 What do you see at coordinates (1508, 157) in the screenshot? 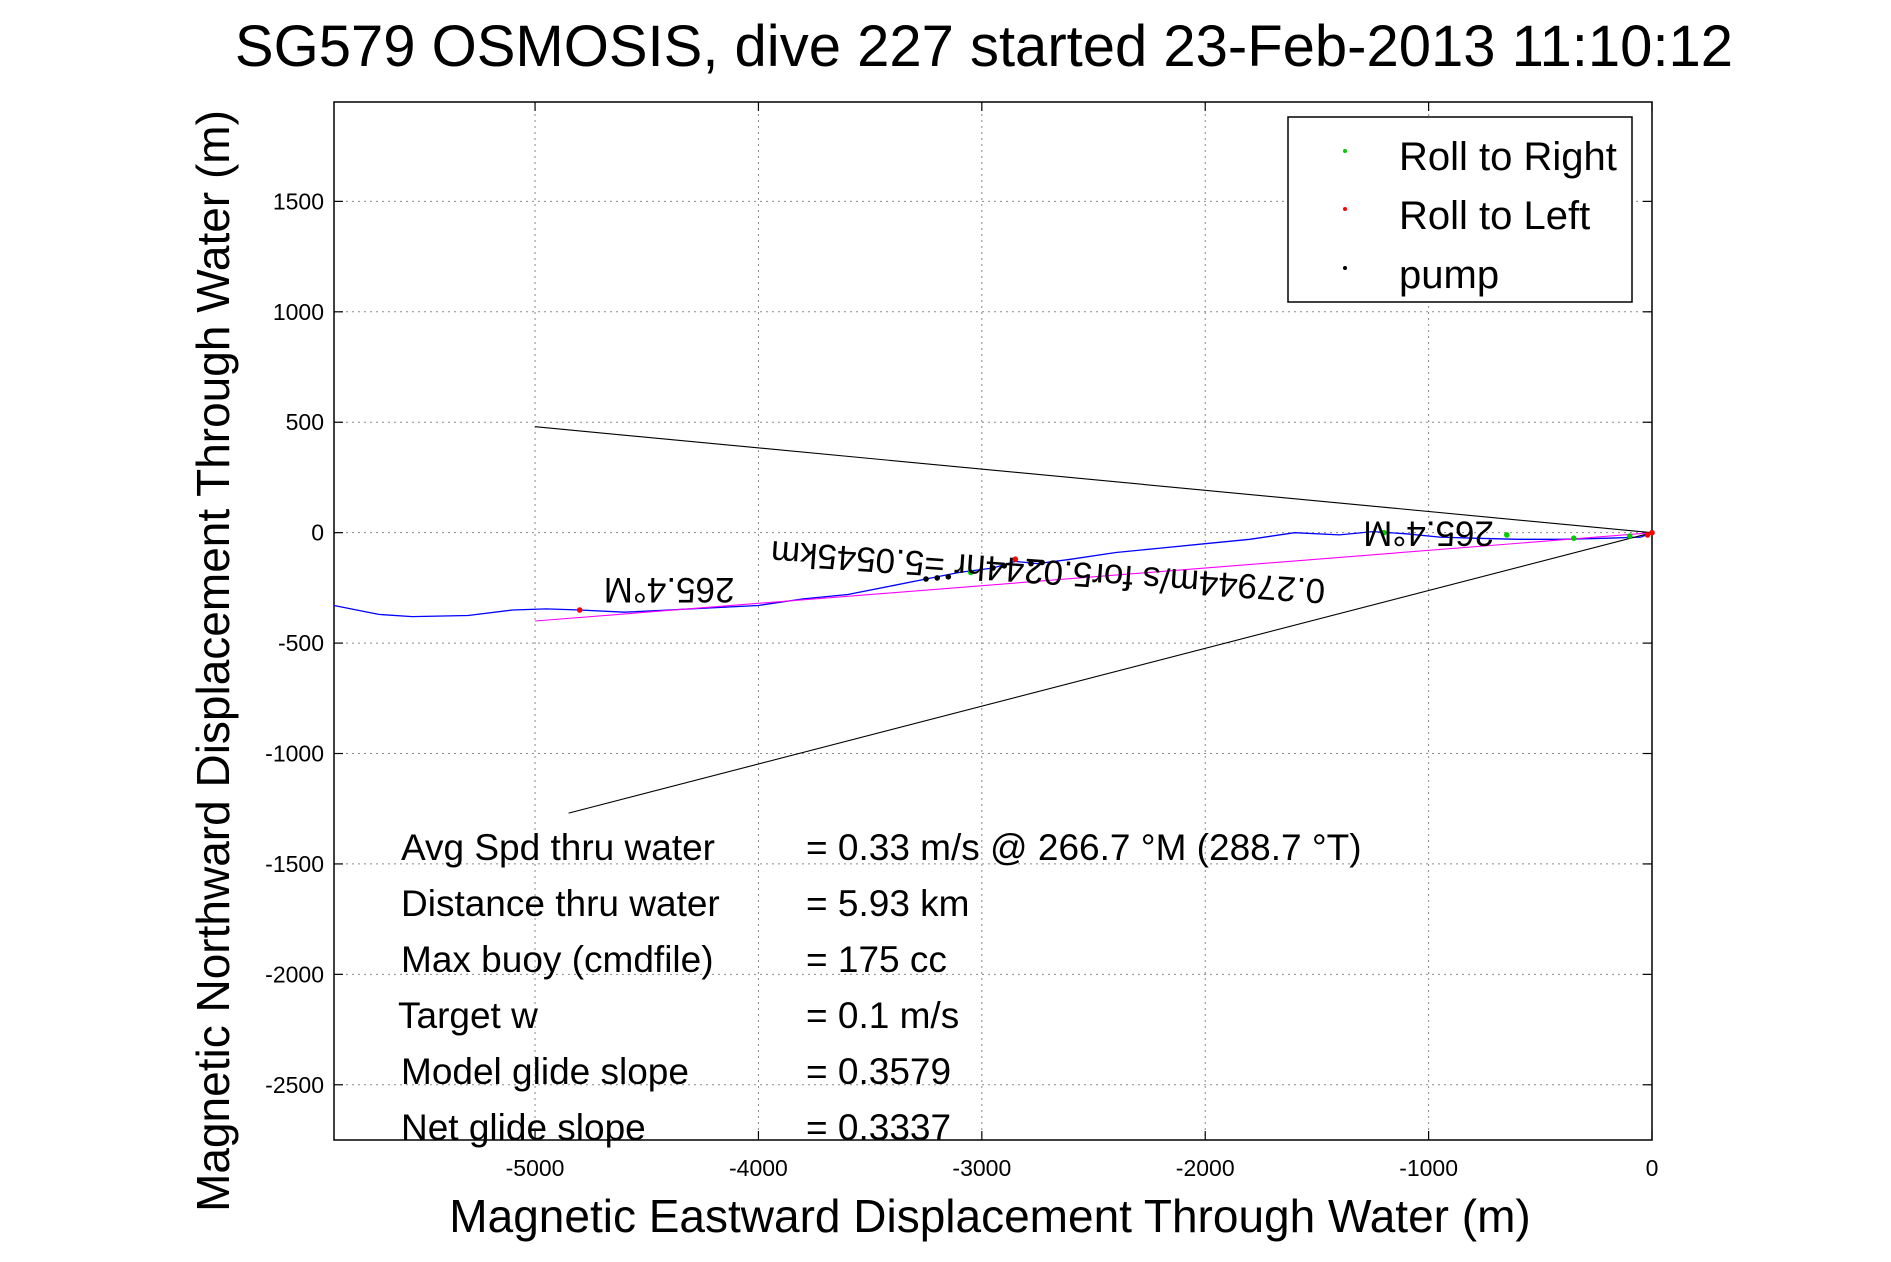
I see `legend-label-roll-right: Roll to Right` at bounding box center [1508, 157].